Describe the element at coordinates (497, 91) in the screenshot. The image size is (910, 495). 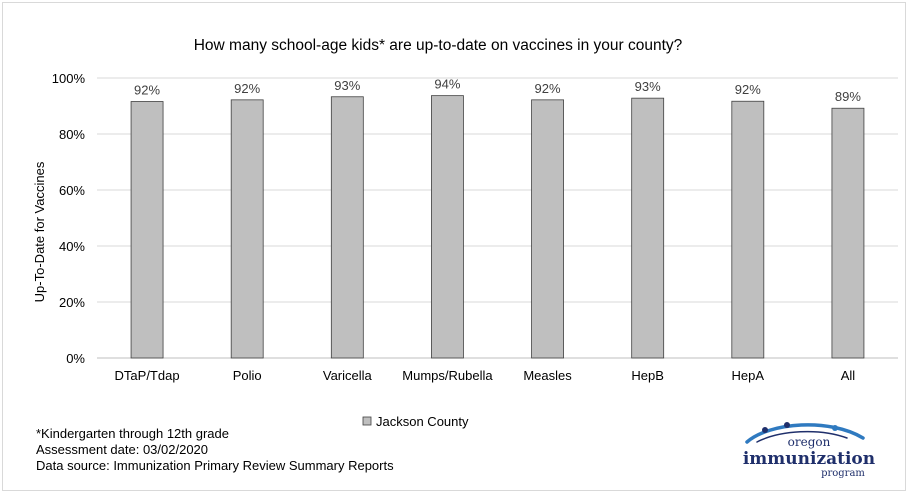
I see `data-labels: 92% 92% 93% 94% 92% 93% 92% 89%` at that location.